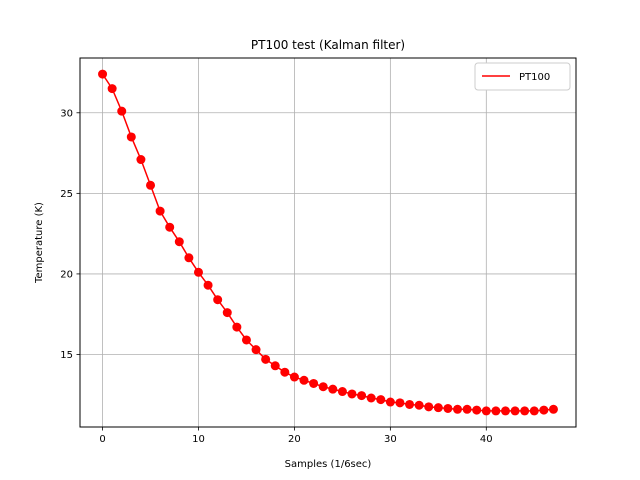 The height and width of the screenshot is (480, 640). I want to click on x-tick-label-3: 30, so click(390, 439).